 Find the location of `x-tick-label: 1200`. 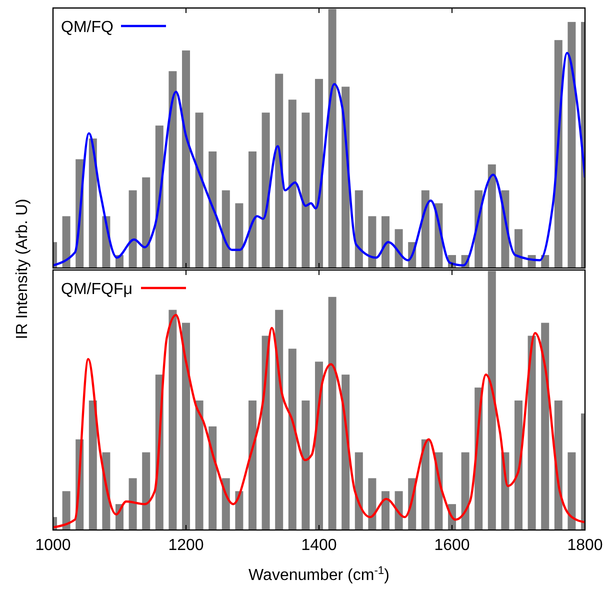

x-tick-label: 1200 is located at coordinates (186, 545).